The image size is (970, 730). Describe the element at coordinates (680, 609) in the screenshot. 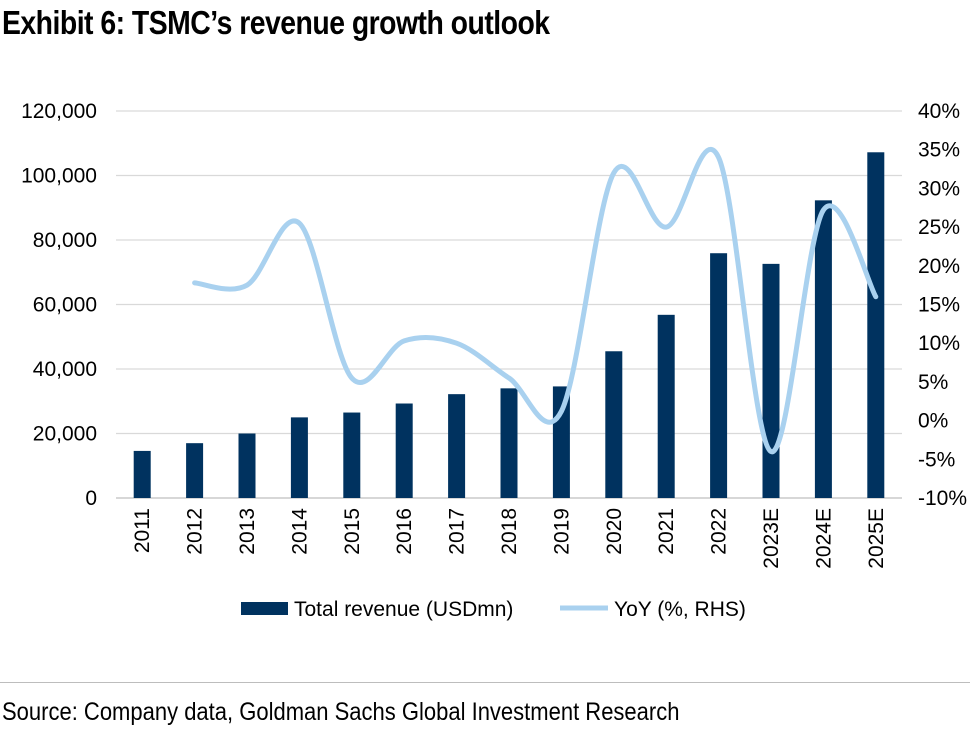

I see `legend-label-yoy: YoY (%, RHS)` at that location.